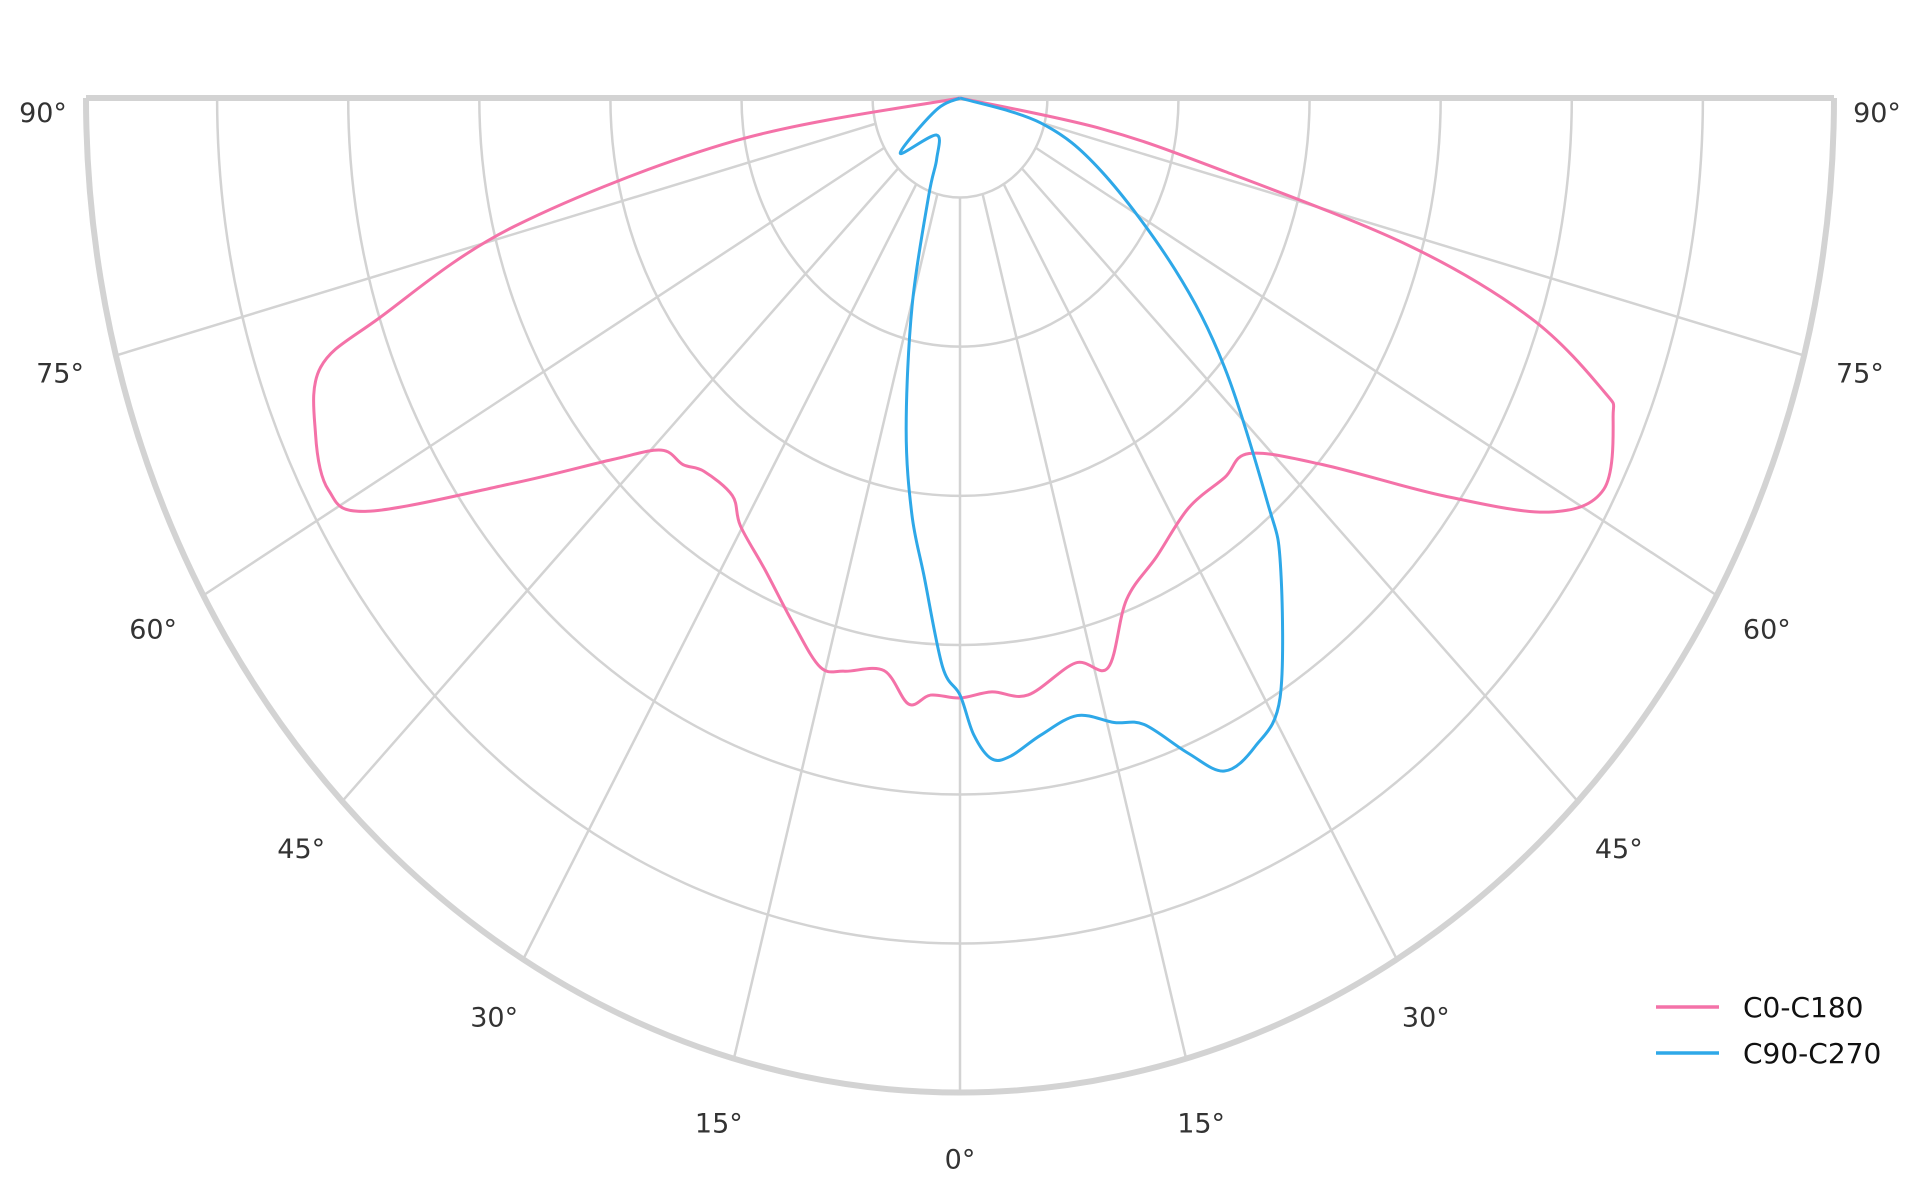 The height and width of the screenshot is (1177, 1920). Describe the element at coordinates (960, 1160) in the screenshot. I see `angle-tick-label: 0°` at that location.